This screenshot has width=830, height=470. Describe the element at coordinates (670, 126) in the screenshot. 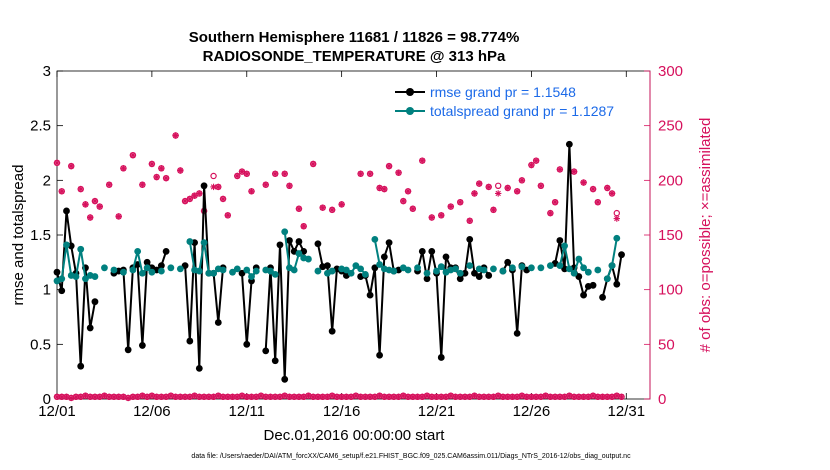

I see `y-right-tick-label: 250` at that location.